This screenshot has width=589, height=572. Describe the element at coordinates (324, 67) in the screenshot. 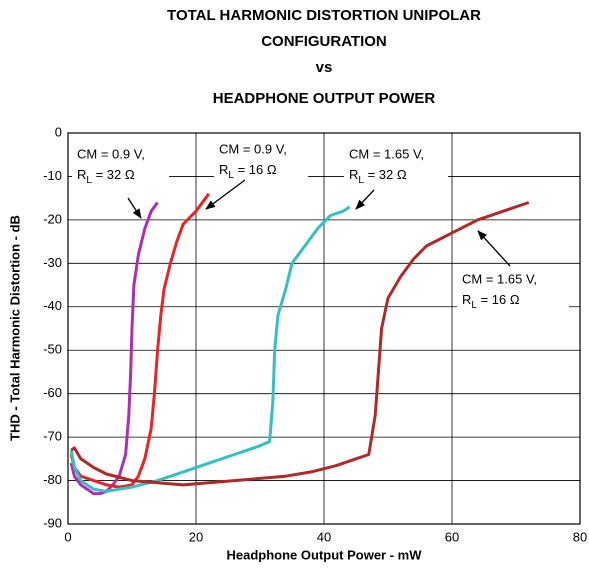

I see `chart-title: vs` at that location.